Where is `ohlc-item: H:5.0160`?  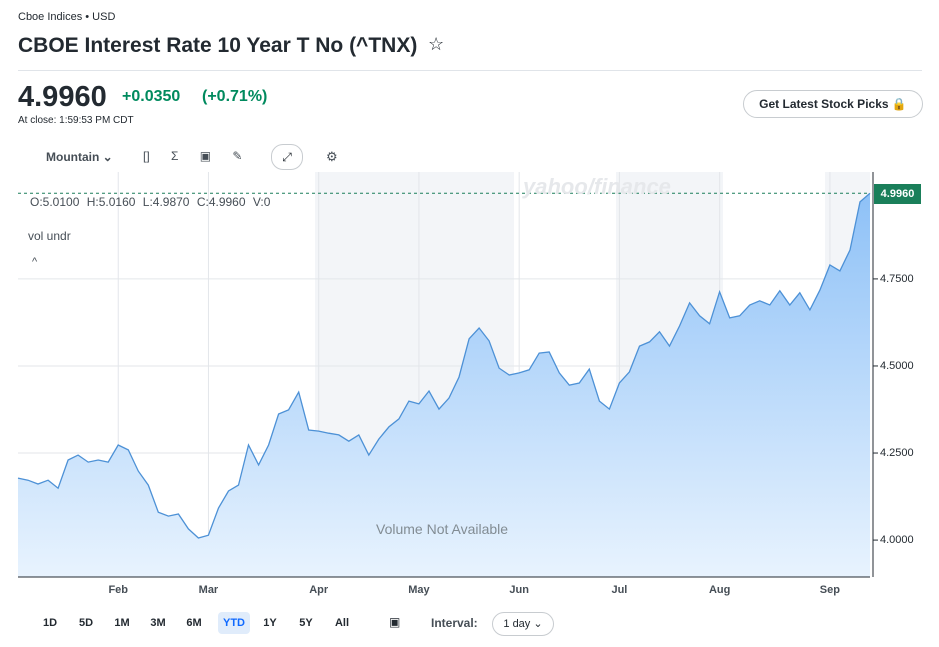 ohlc-item: H:5.0160 is located at coordinates (111, 202).